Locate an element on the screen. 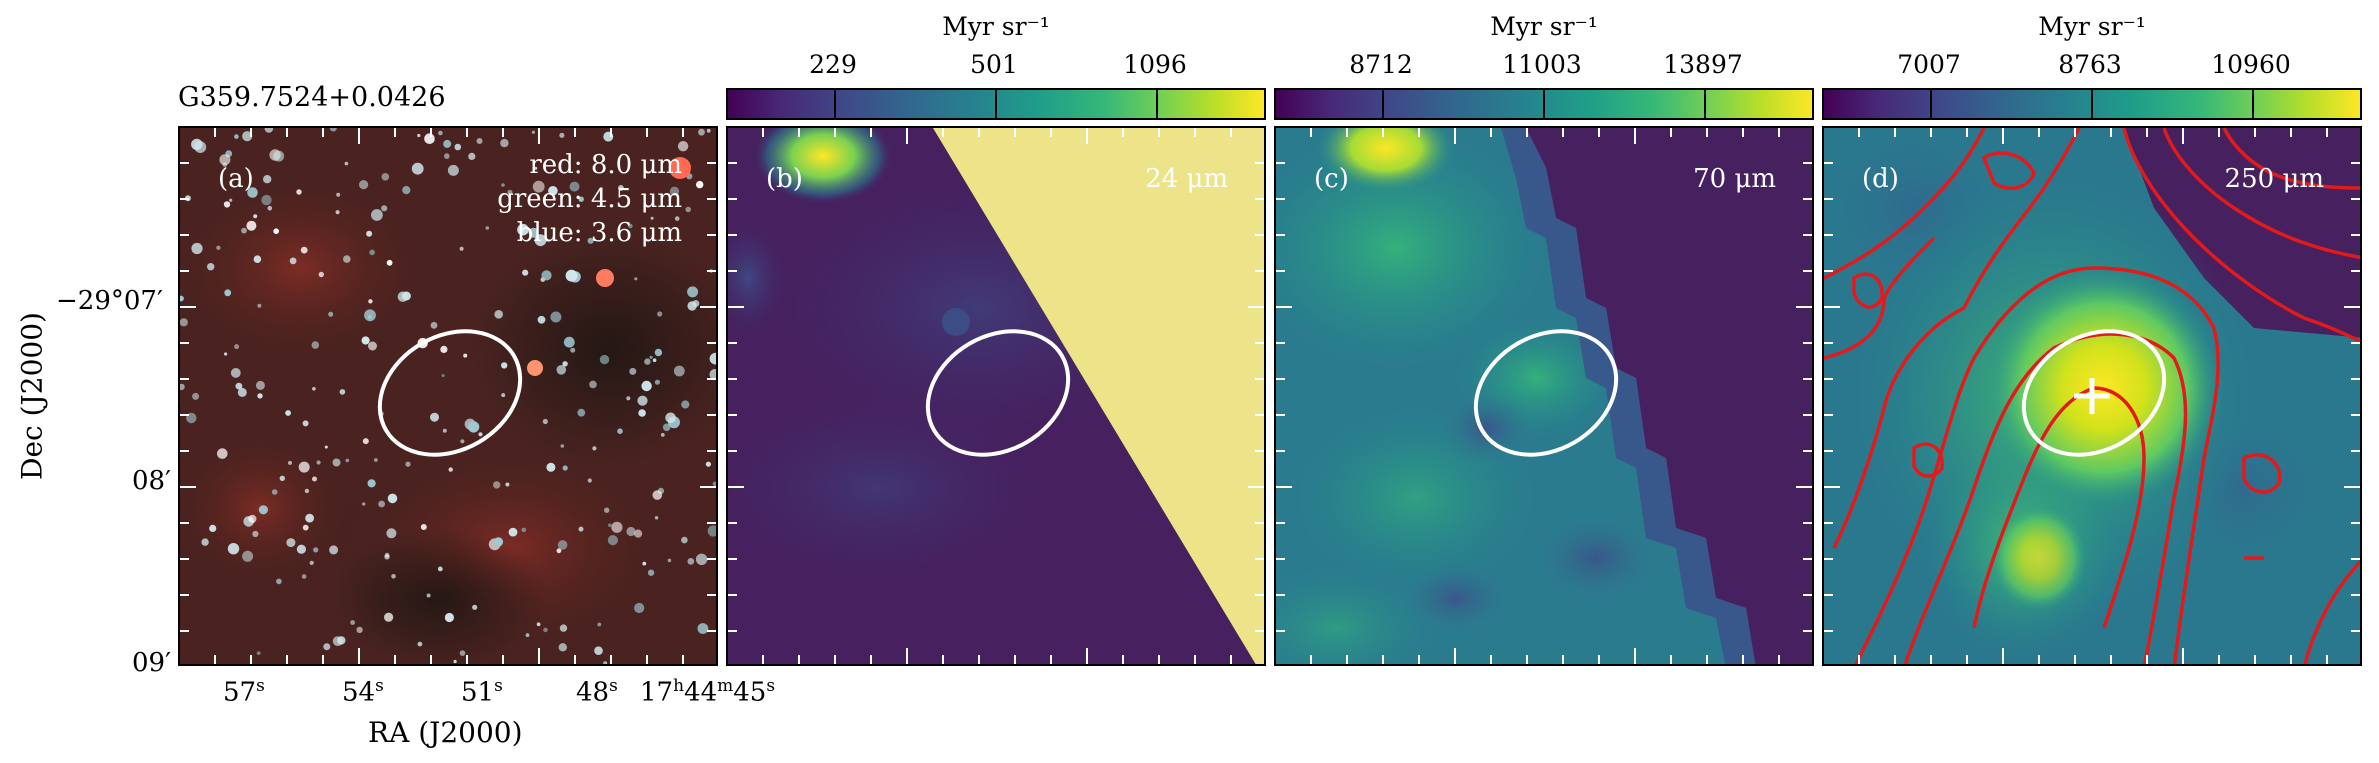 The image size is (2379, 763). ra-tick-label: 54s is located at coordinates (363, 692).